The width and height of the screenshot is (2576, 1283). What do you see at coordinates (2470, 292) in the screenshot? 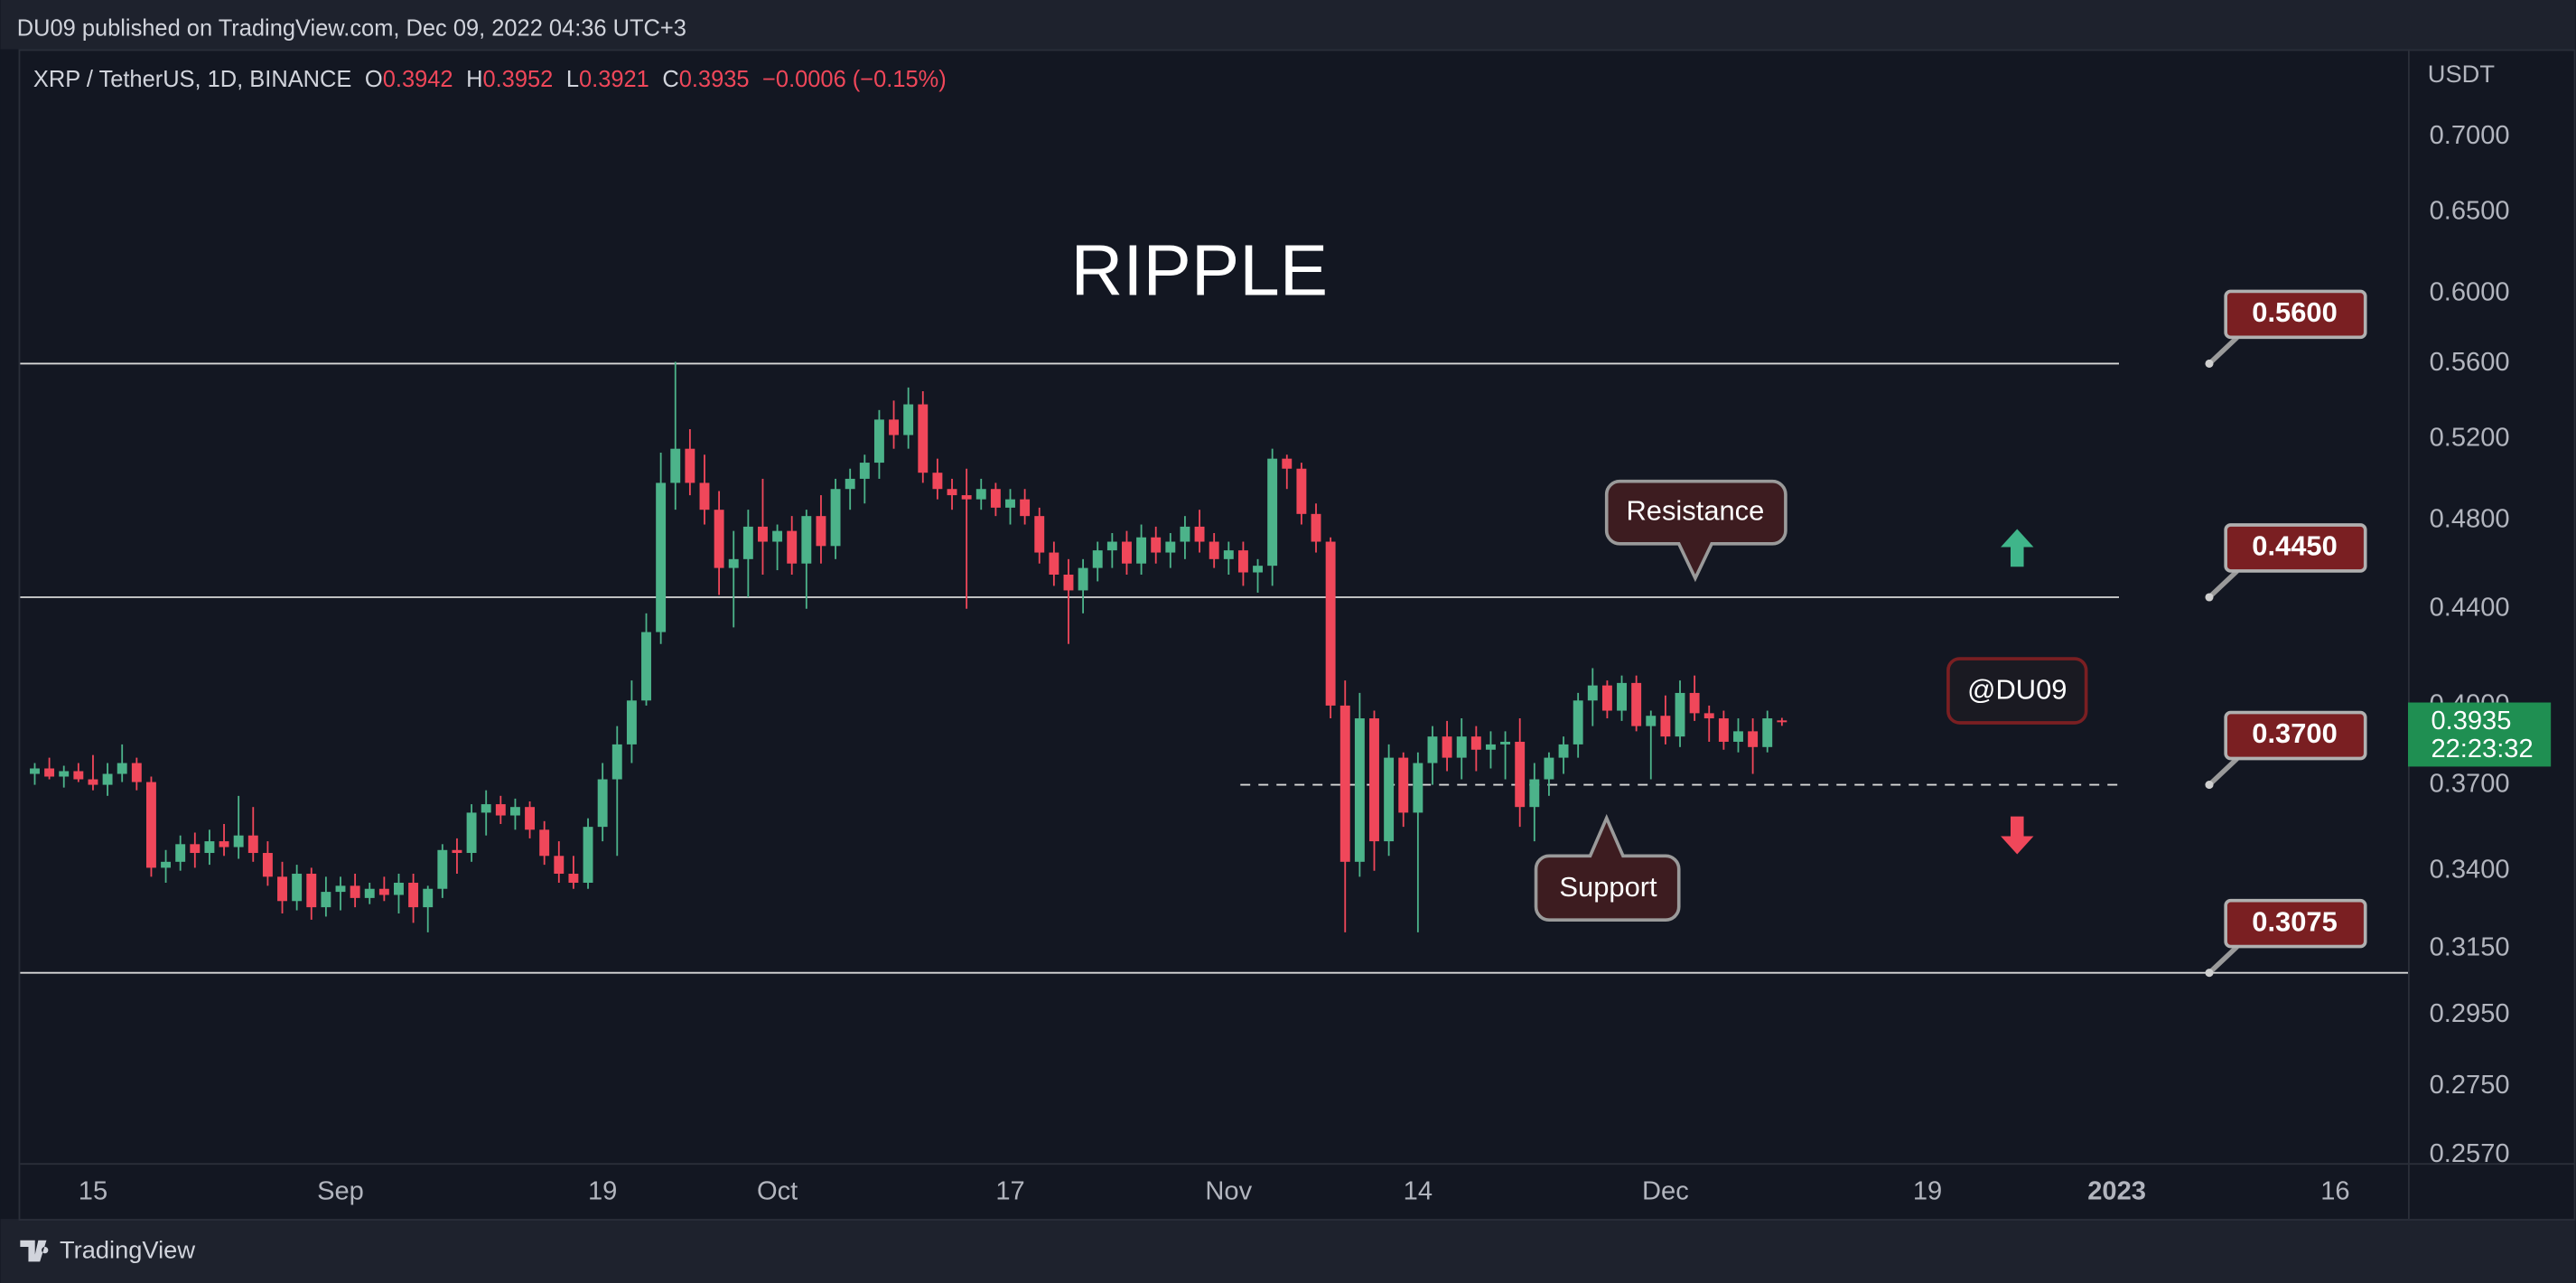
I see `y-tick-label: 0.6000` at bounding box center [2470, 292].